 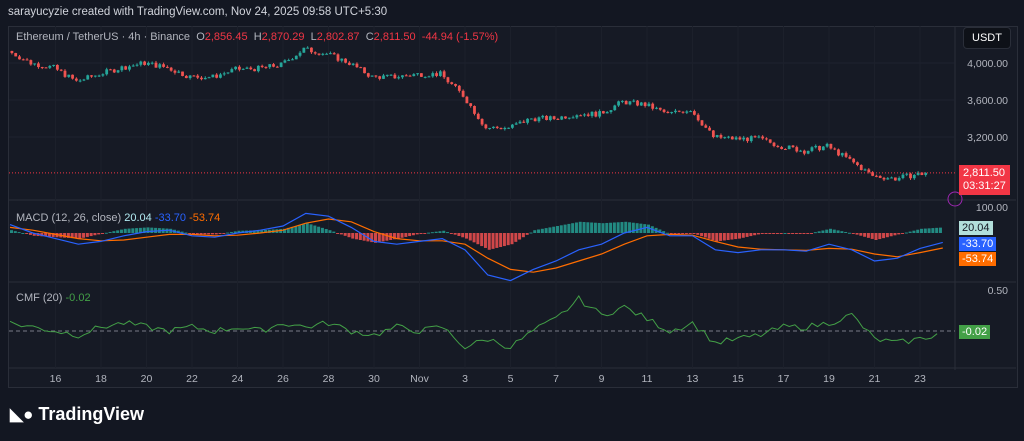 I want to click on cmf-title: CMF (20), so click(x=39, y=298).